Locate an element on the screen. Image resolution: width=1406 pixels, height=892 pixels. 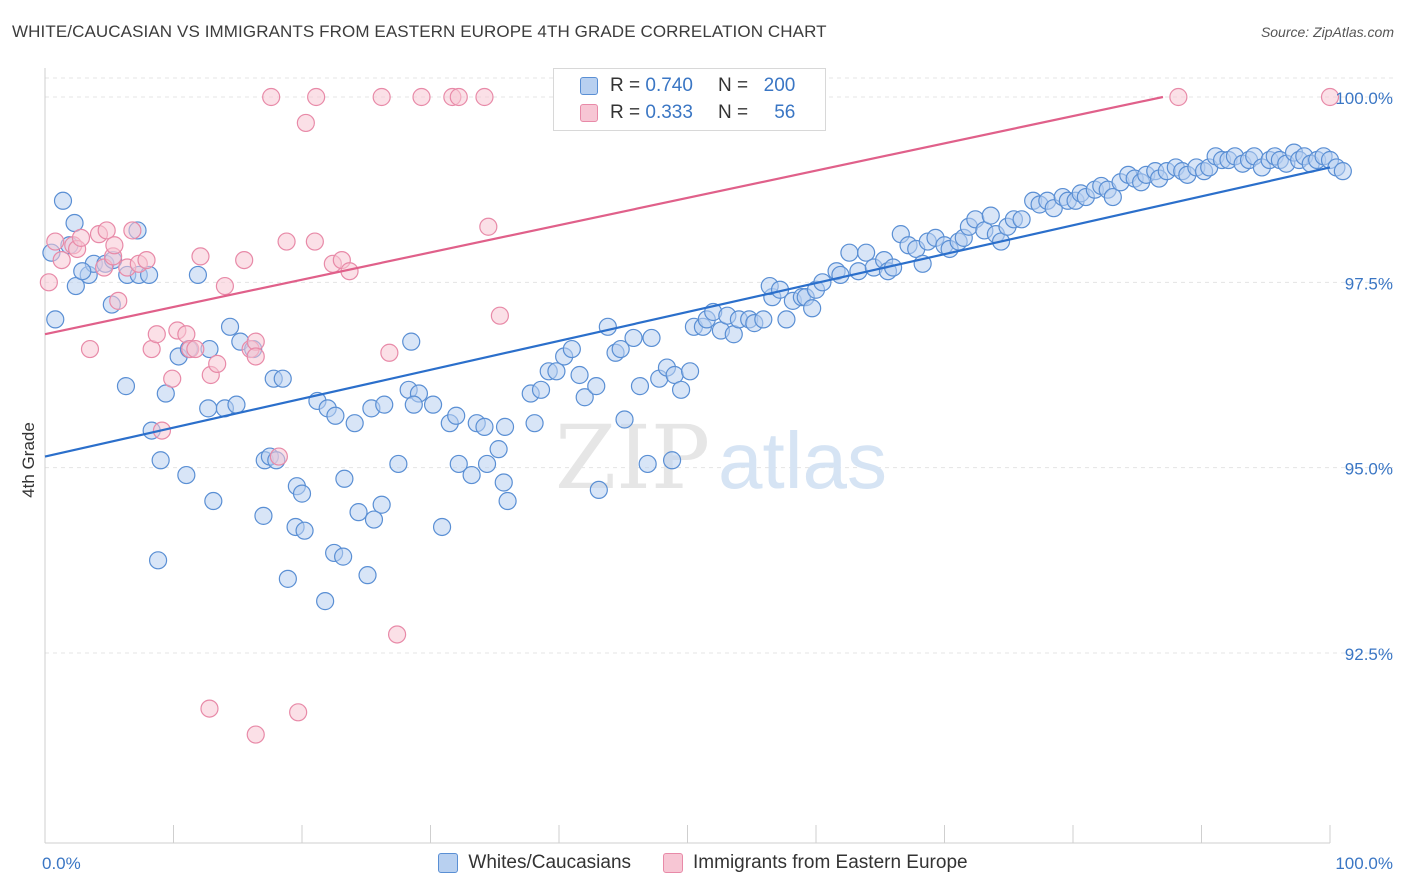
legend-r-value: 0.333 is located at coordinates (669, 112).